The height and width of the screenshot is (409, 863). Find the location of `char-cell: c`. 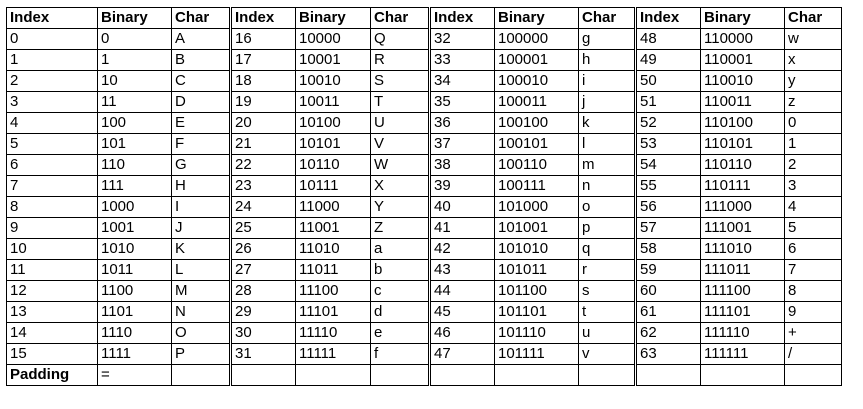

char-cell: c is located at coordinates (400, 291).